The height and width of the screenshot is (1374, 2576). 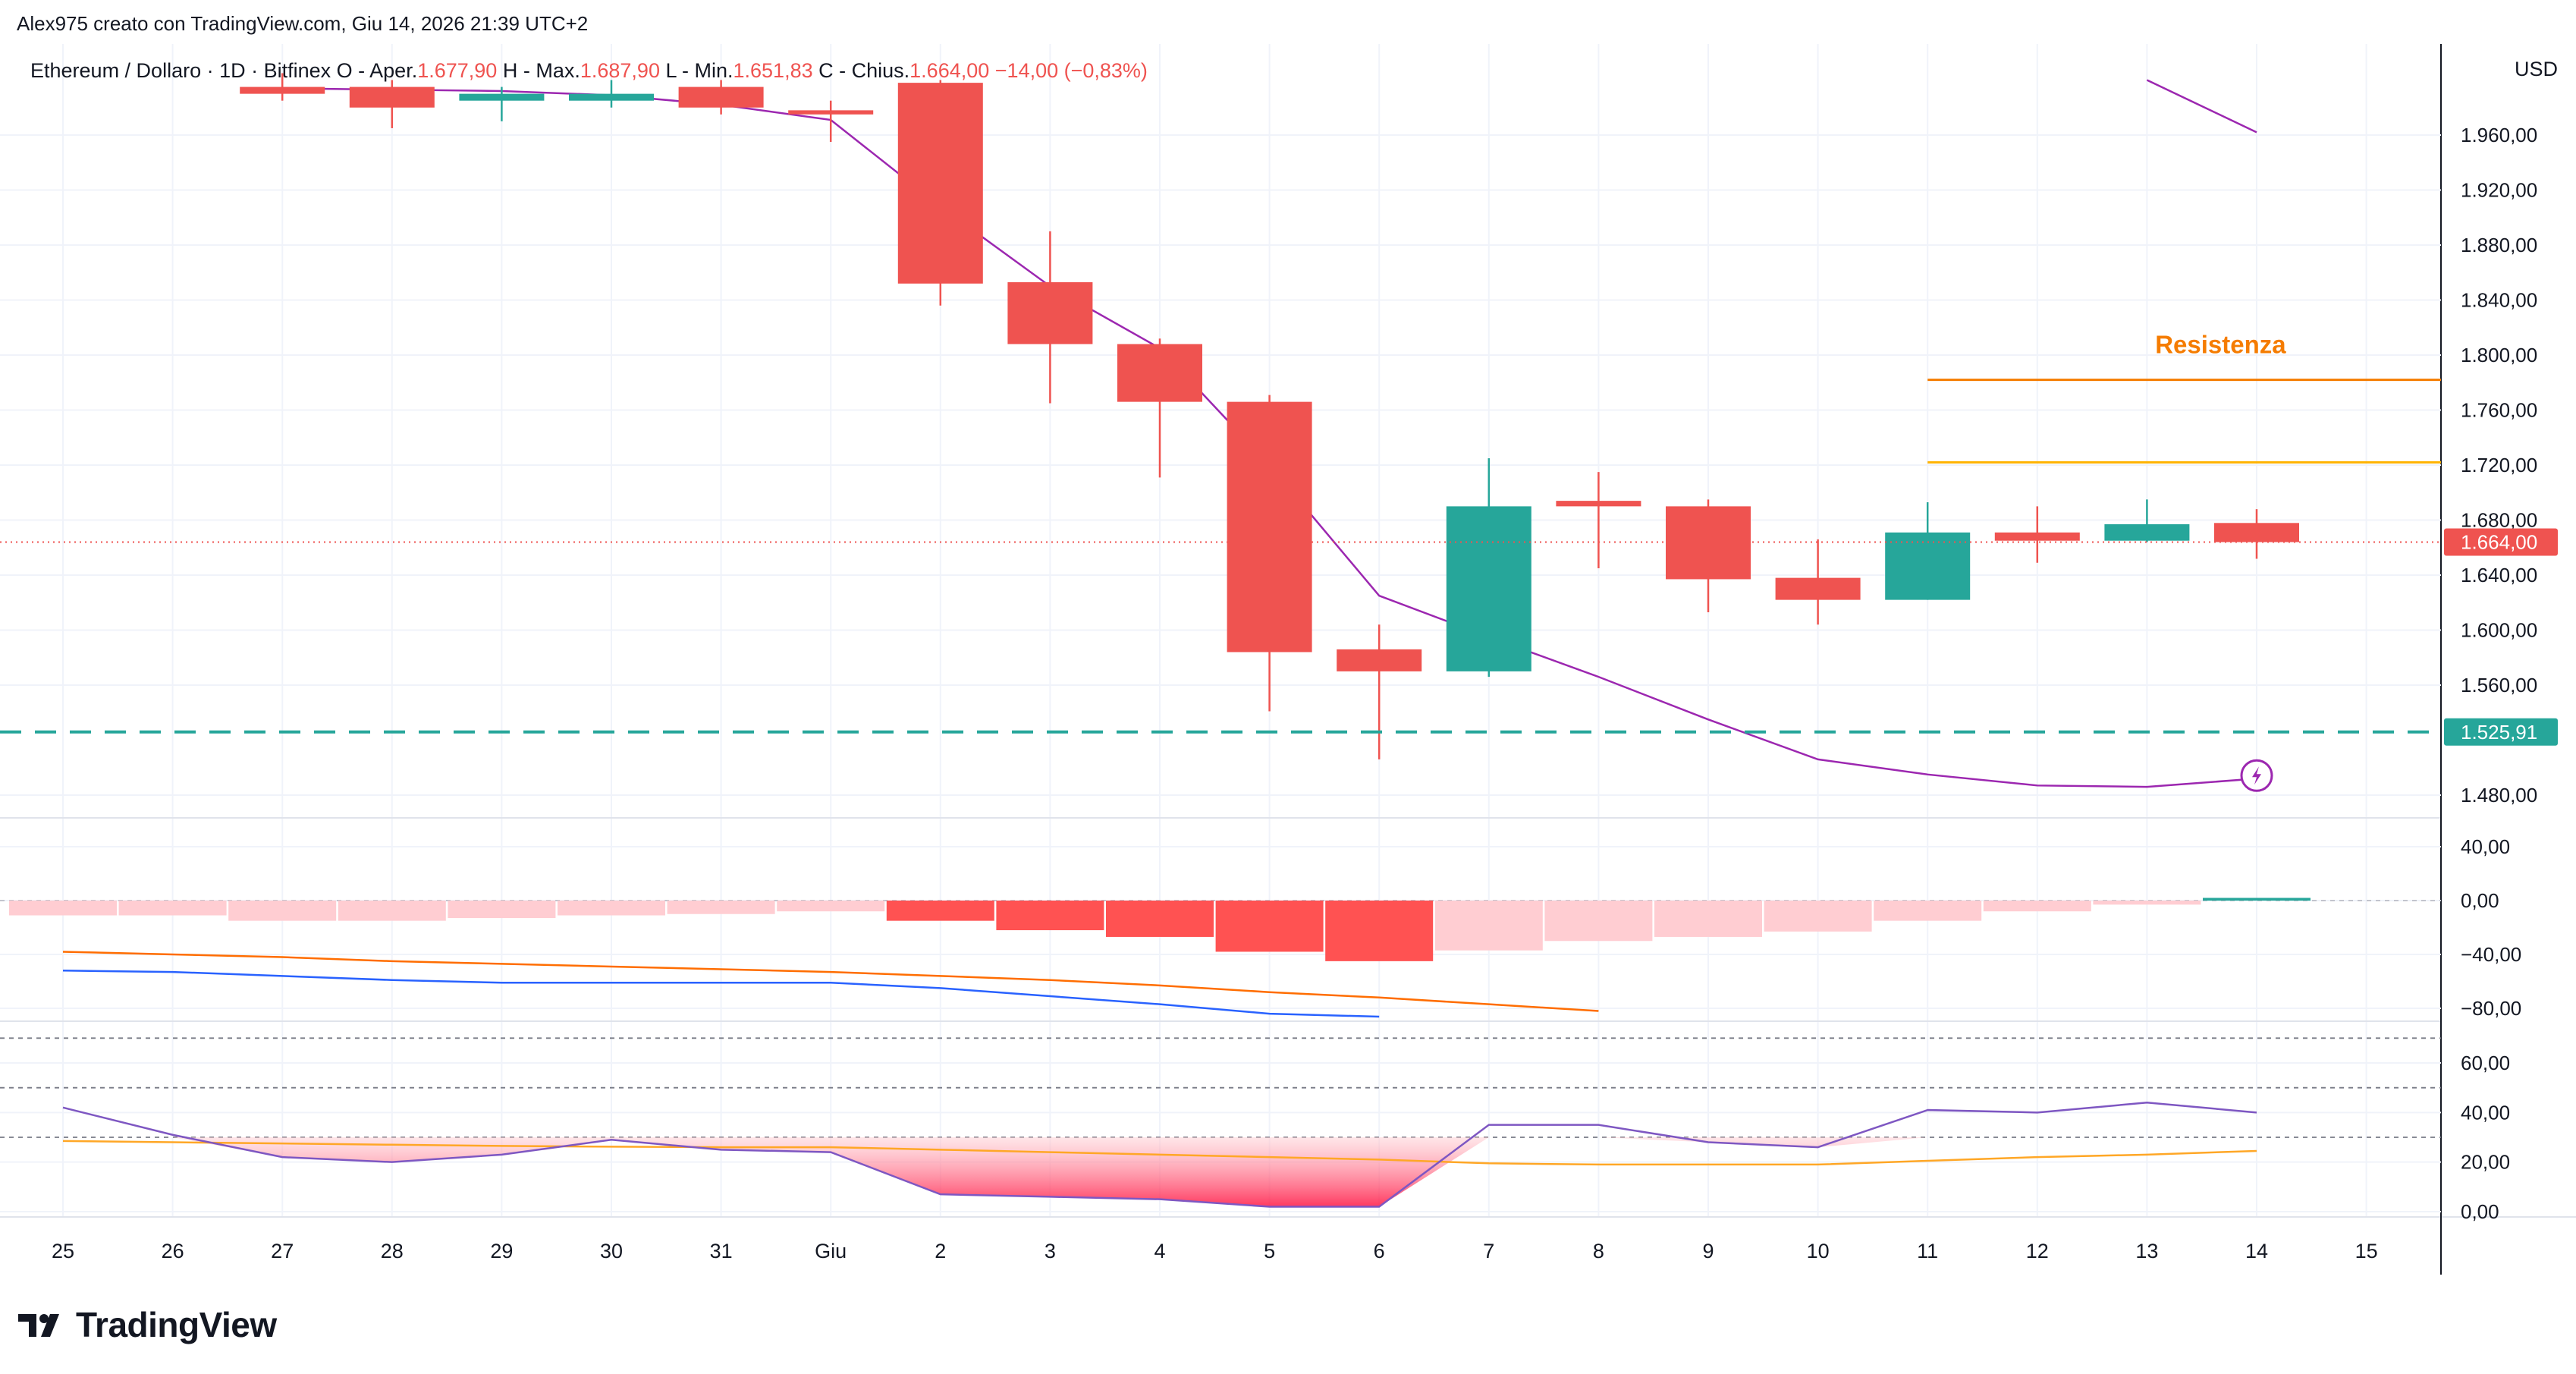 I want to click on change-value: −14,00 (−0,83%), so click(x=1071, y=70).